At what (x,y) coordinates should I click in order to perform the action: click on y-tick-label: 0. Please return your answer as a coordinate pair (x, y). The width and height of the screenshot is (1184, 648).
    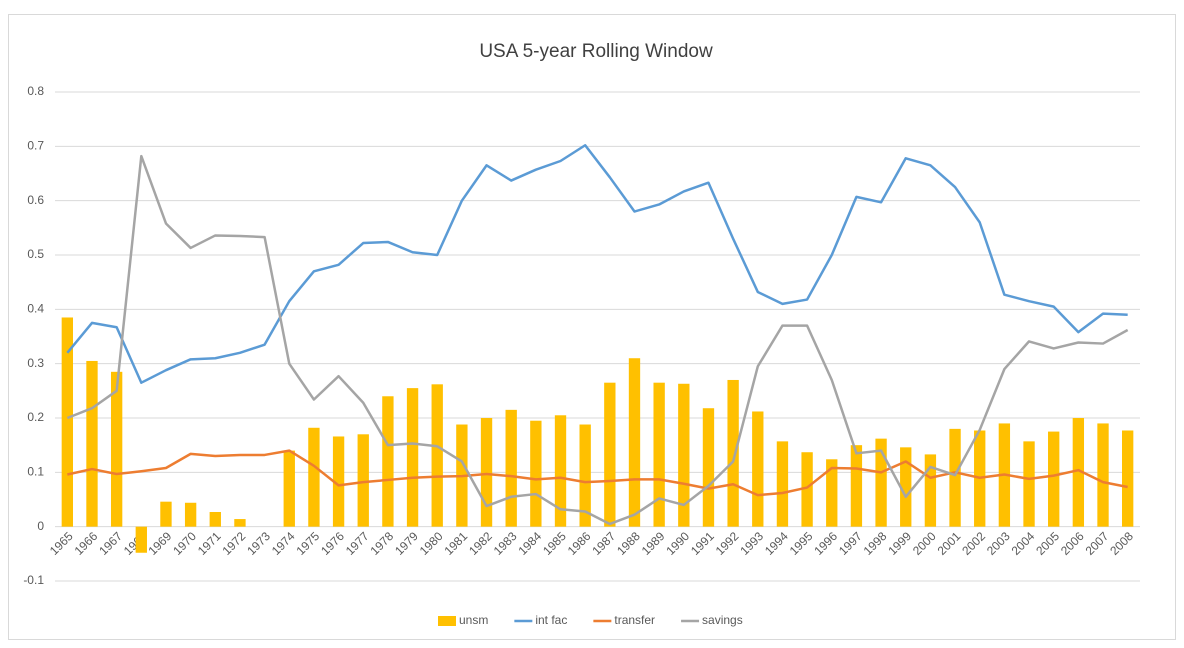
    Looking at the image, I should click on (40, 526).